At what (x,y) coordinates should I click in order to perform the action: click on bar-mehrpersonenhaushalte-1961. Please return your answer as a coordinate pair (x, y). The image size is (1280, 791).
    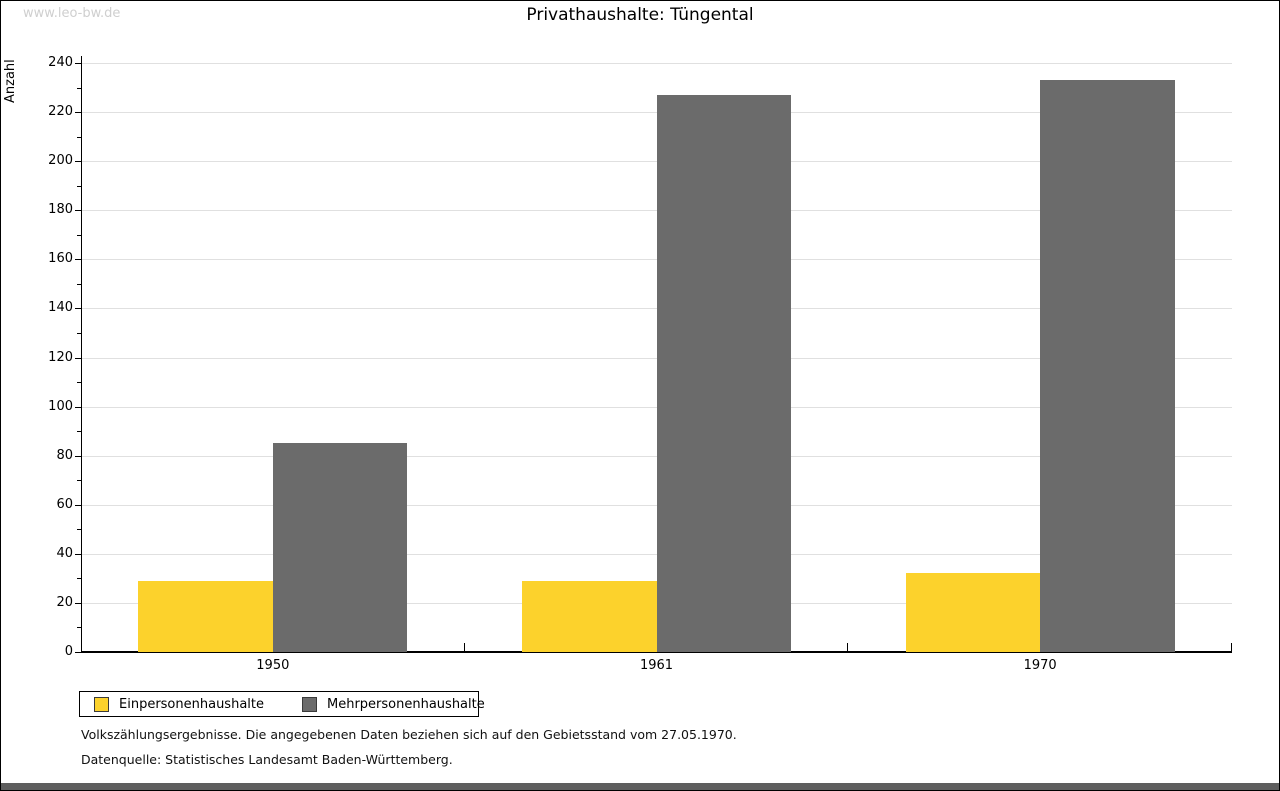
    Looking at the image, I should click on (723, 373).